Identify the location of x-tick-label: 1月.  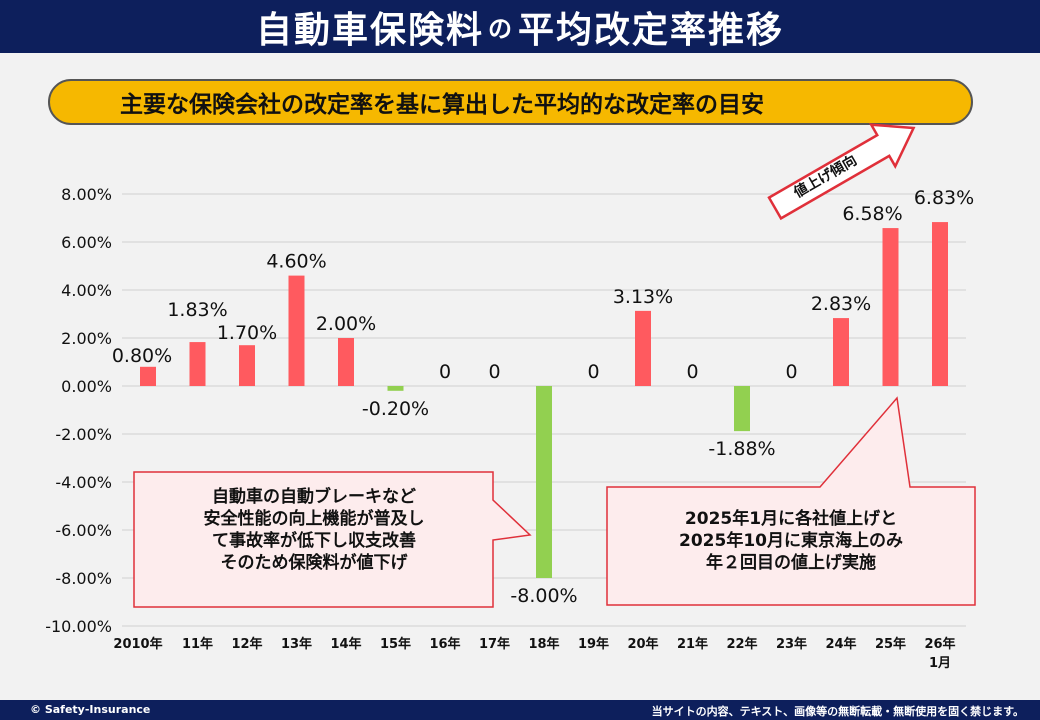
(940, 663).